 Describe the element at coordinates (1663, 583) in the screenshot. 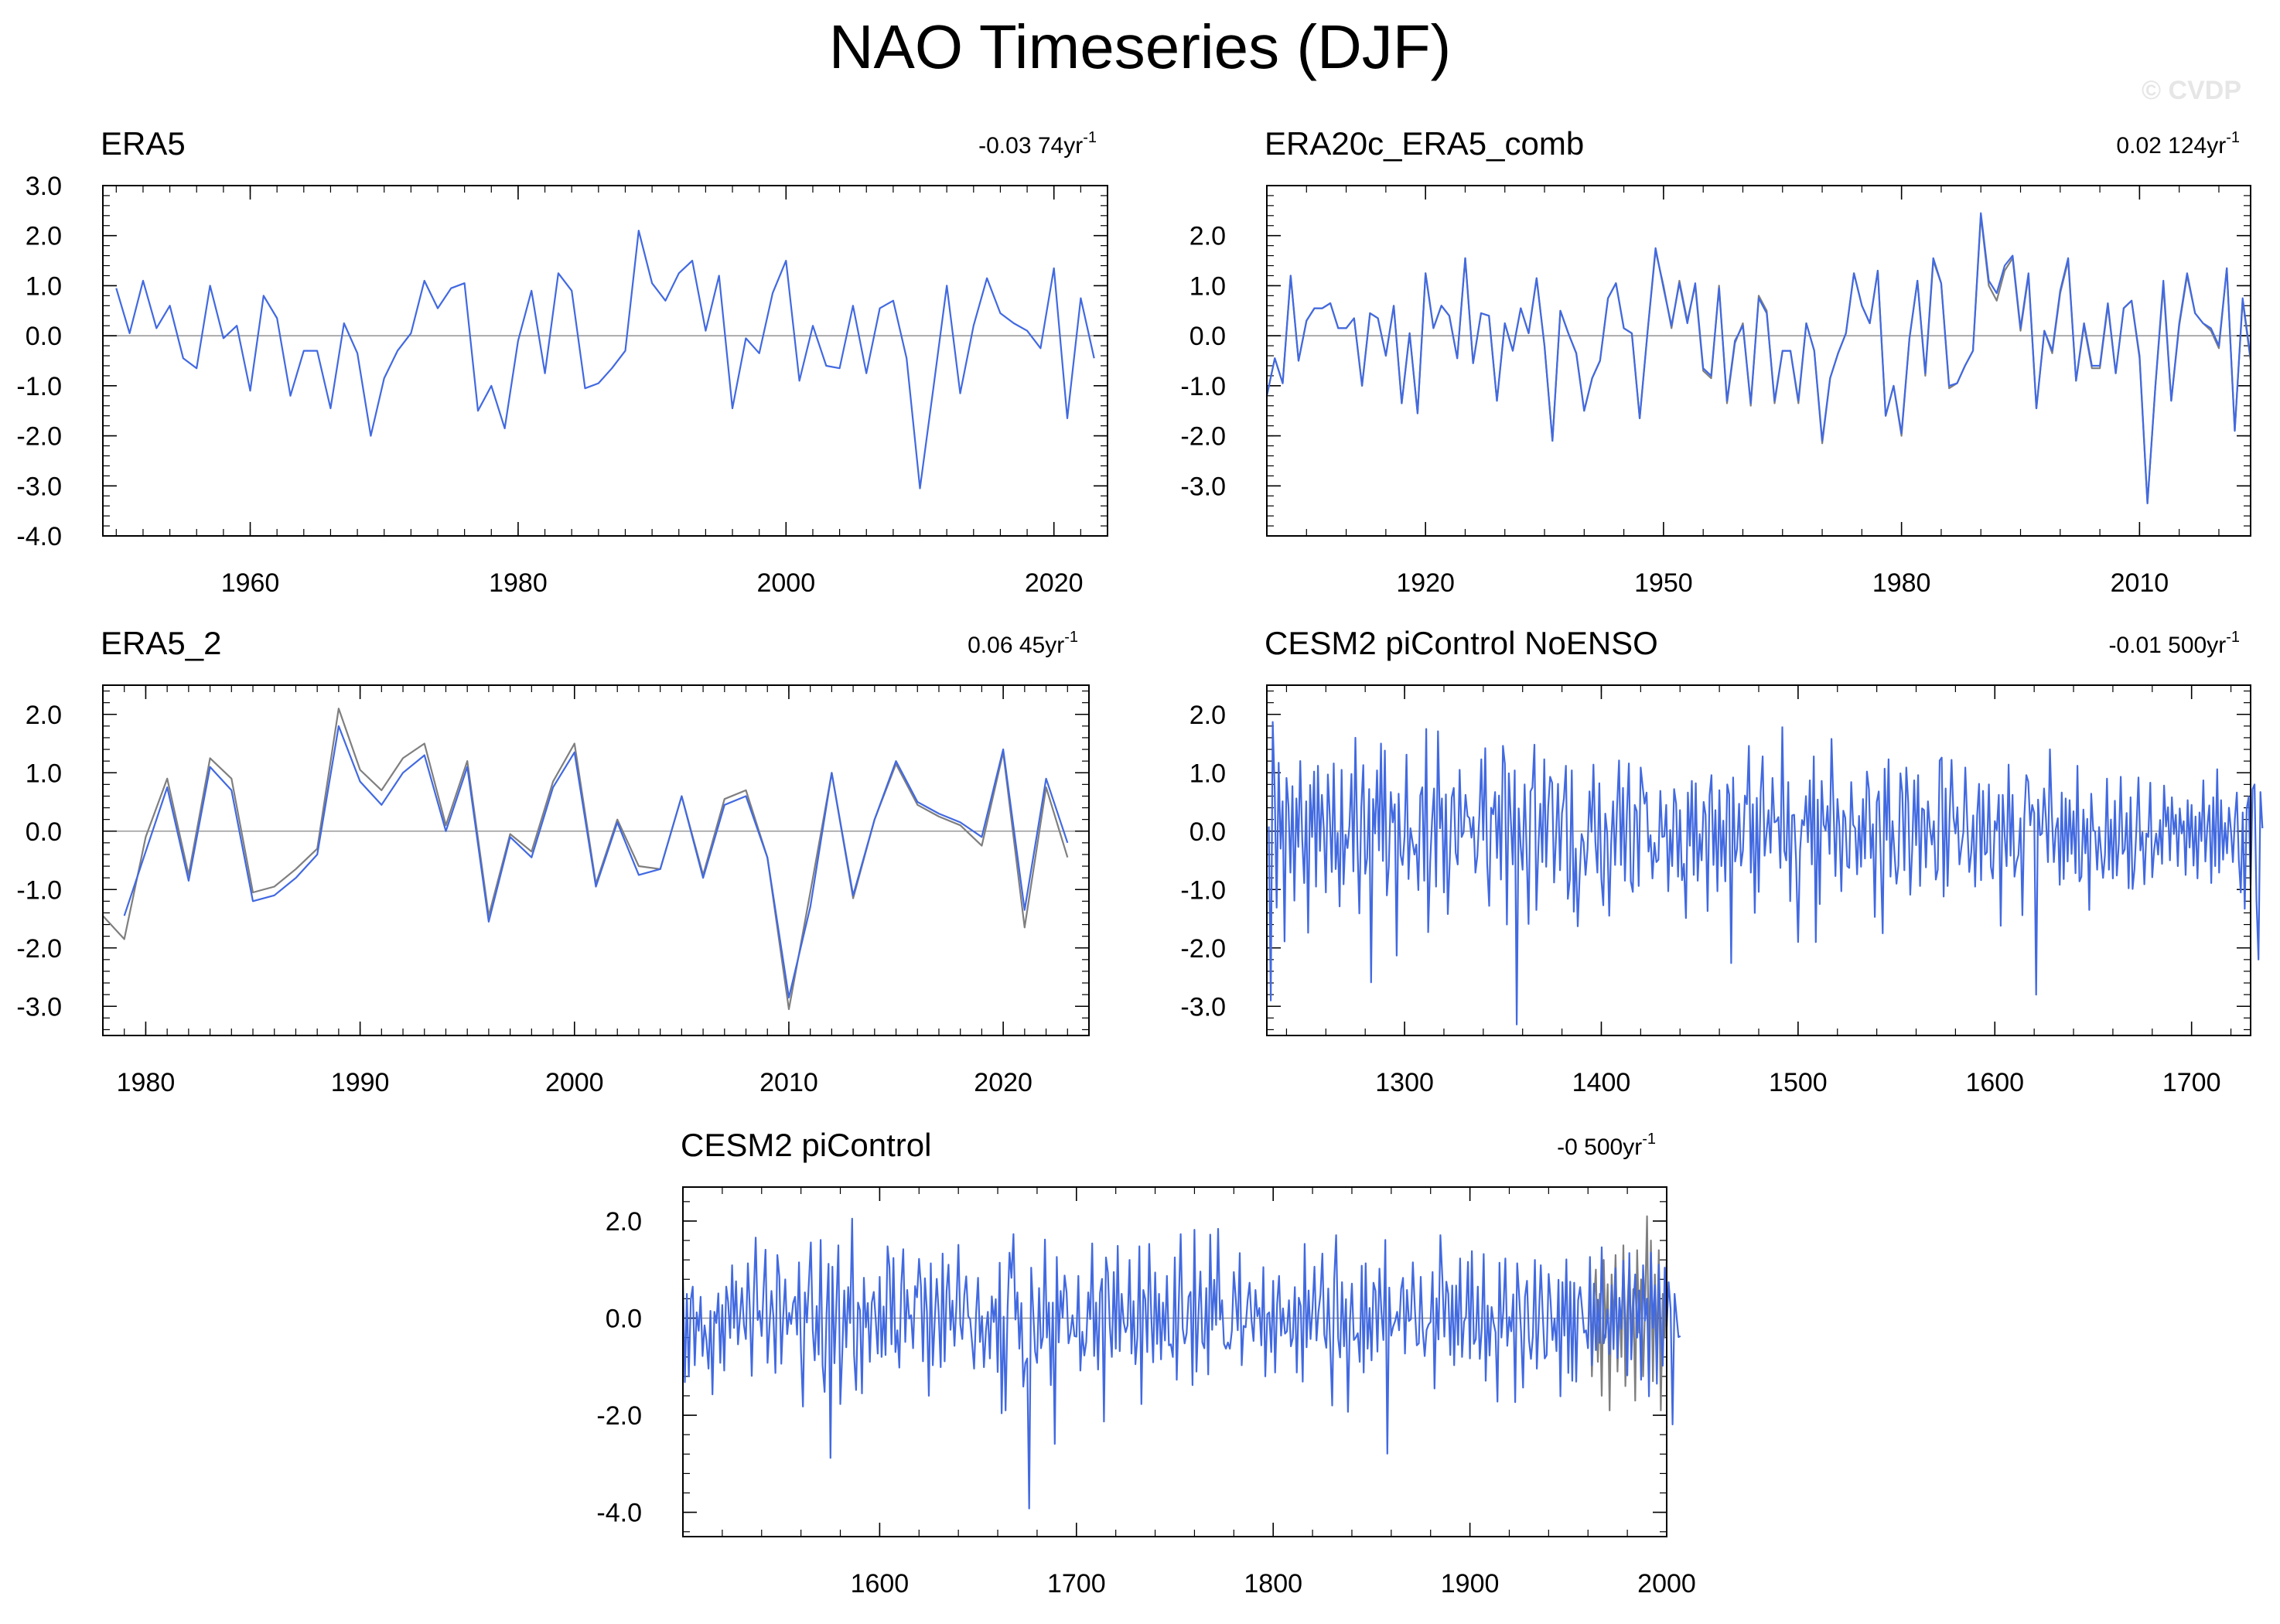

I see `x-tick-label: 1950` at that location.